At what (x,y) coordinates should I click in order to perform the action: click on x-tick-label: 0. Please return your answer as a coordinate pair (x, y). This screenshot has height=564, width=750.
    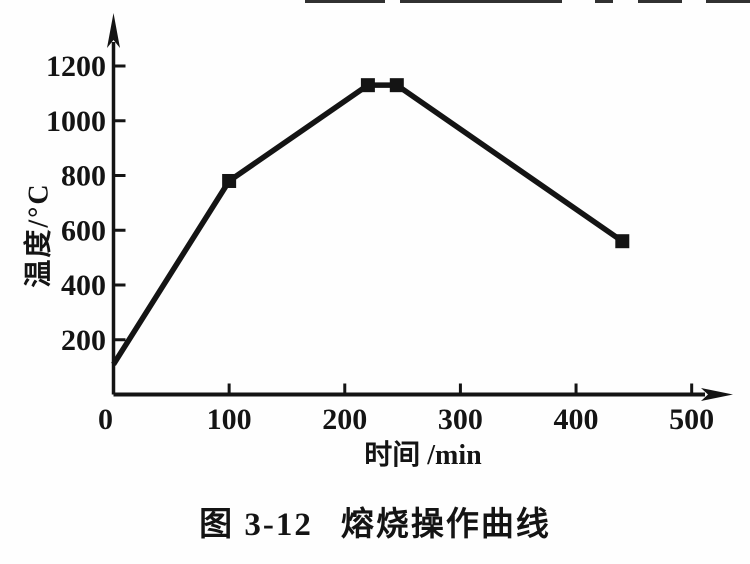
    Looking at the image, I should click on (105, 419).